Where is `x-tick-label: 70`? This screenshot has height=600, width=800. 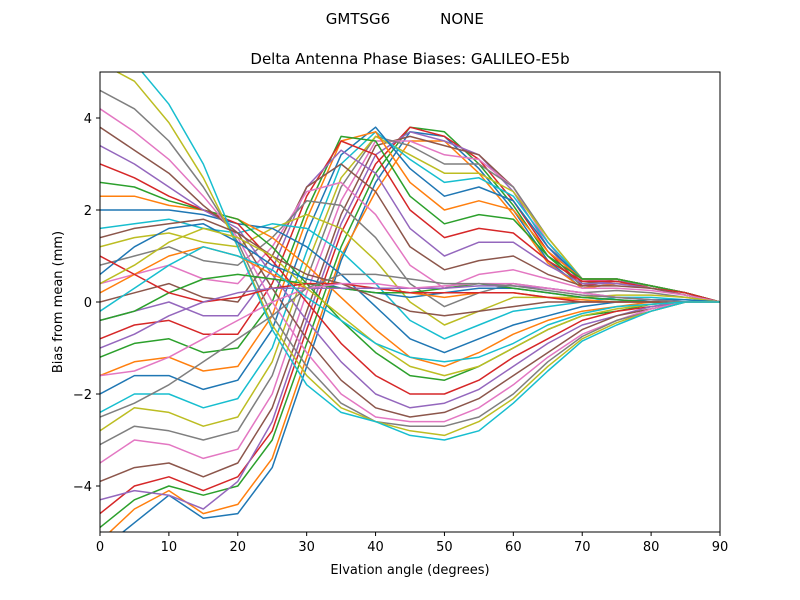
x-tick-label: 70 is located at coordinates (582, 547).